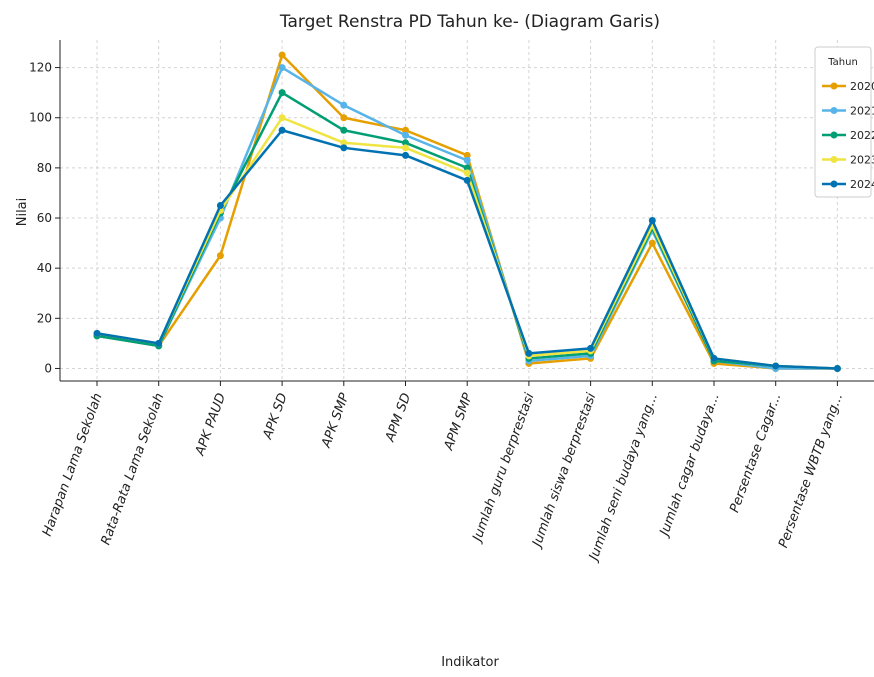  What do you see at coordinates (470, 662) in the screenshot?
I see `x-axis-label: Indikator` at bounding box center [470, 662].